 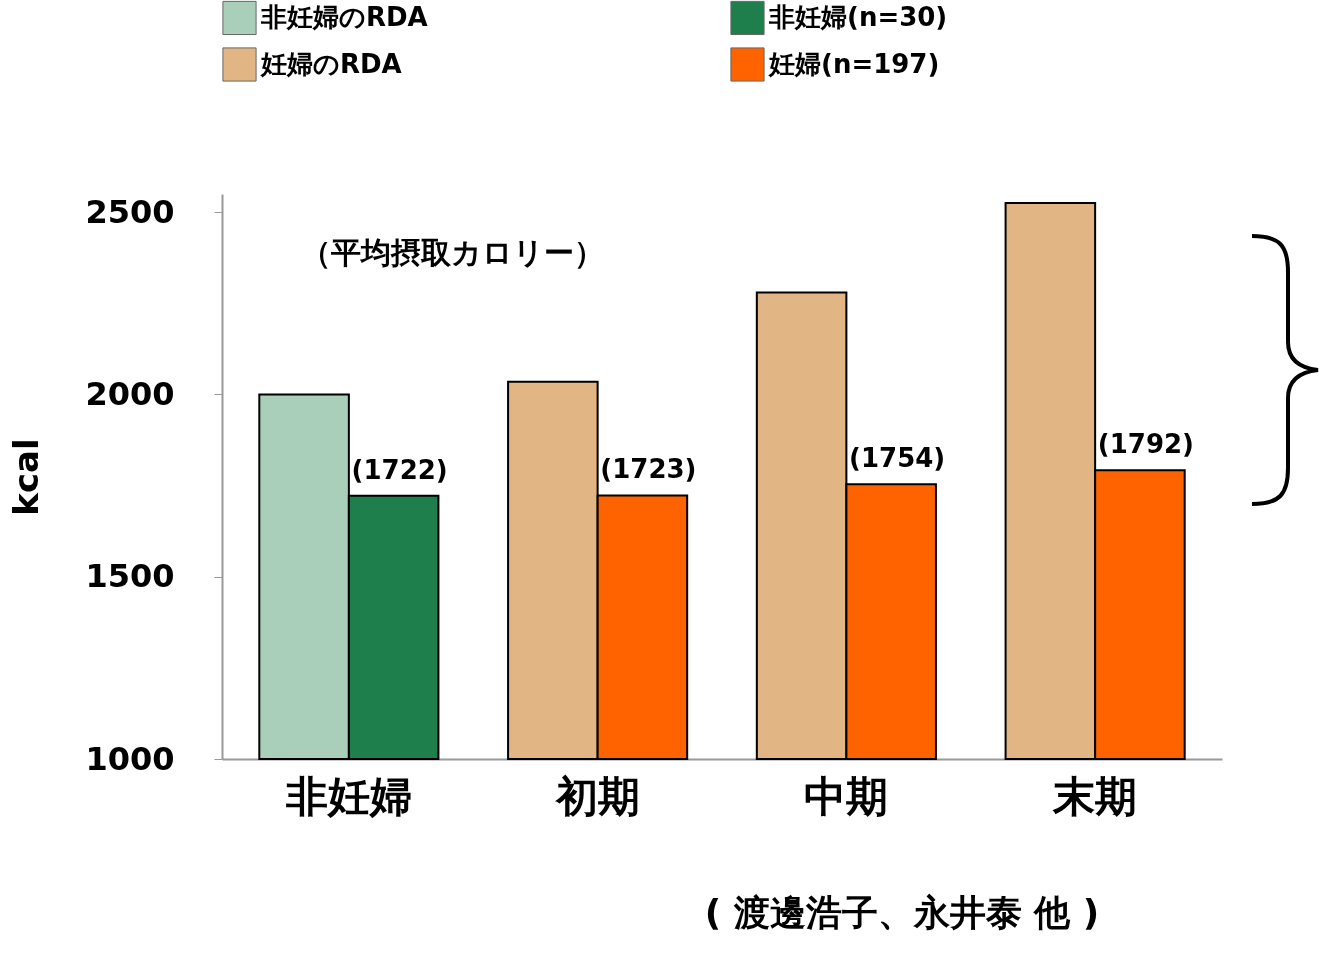 I want to click on x-tick-label: 初期, so click(x=596, y=796).